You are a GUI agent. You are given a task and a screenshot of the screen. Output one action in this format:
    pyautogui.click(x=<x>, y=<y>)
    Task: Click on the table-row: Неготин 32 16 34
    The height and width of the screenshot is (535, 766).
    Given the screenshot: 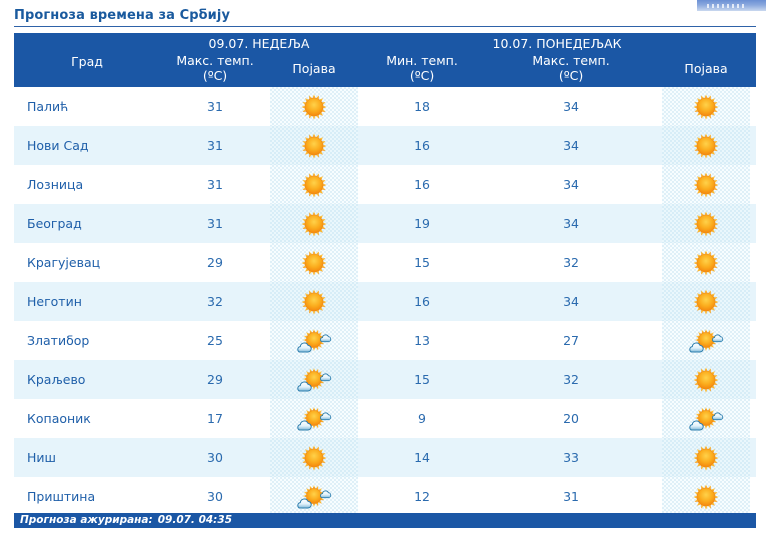 What is the action you would take?
    pyautogui.click(x=385, y=301)
    